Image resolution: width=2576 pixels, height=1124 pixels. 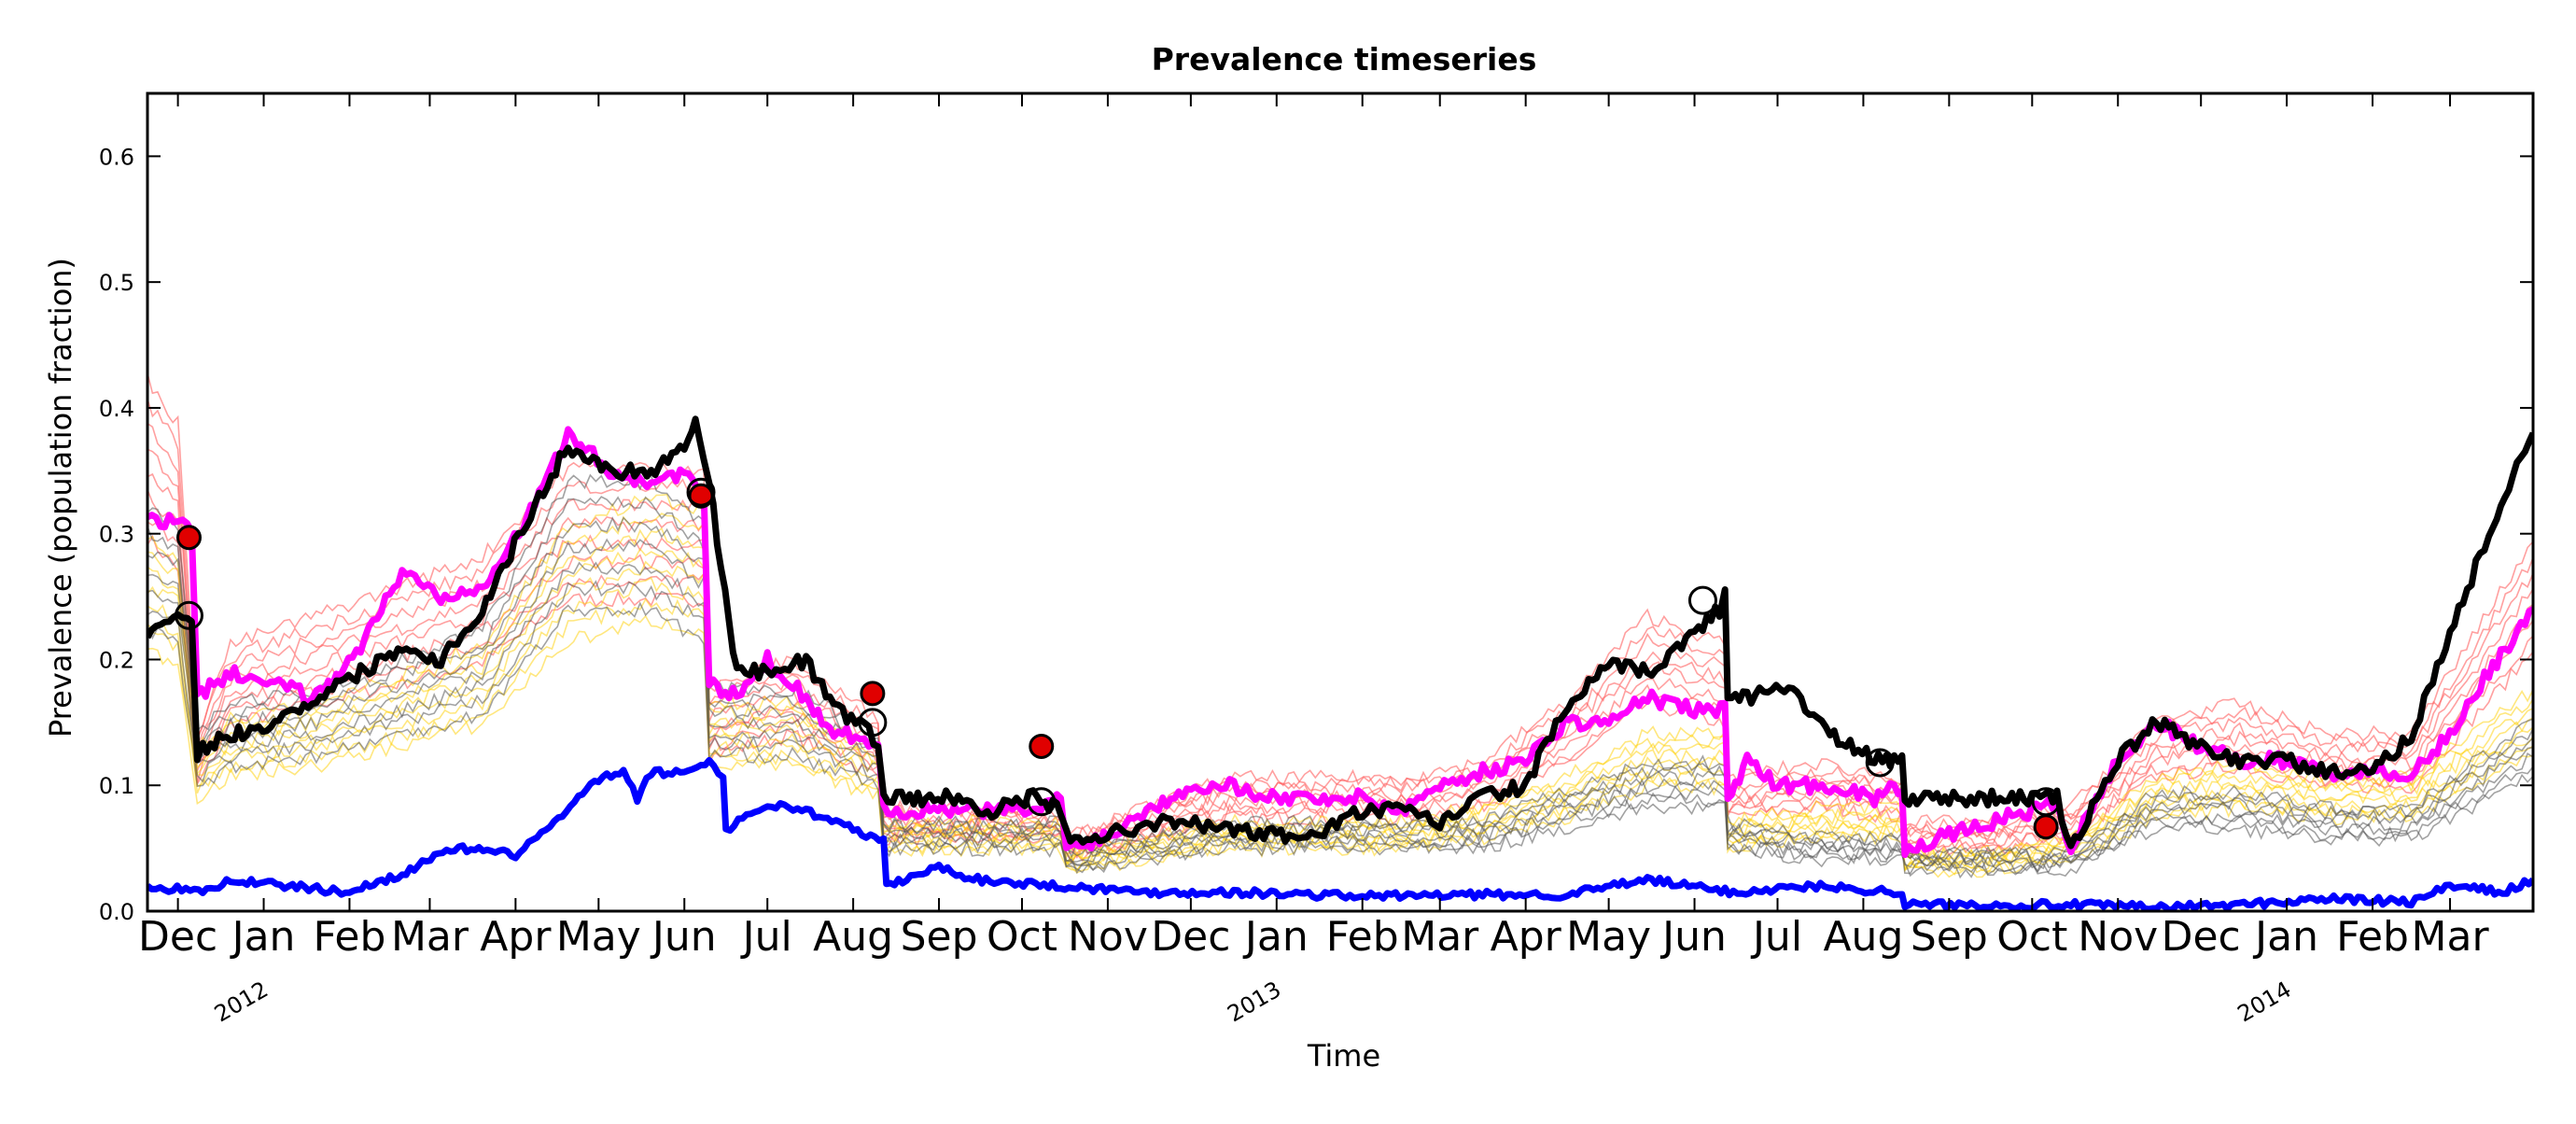 I want to click on y-tick-label: 0.4, so click(x=116, y=409).